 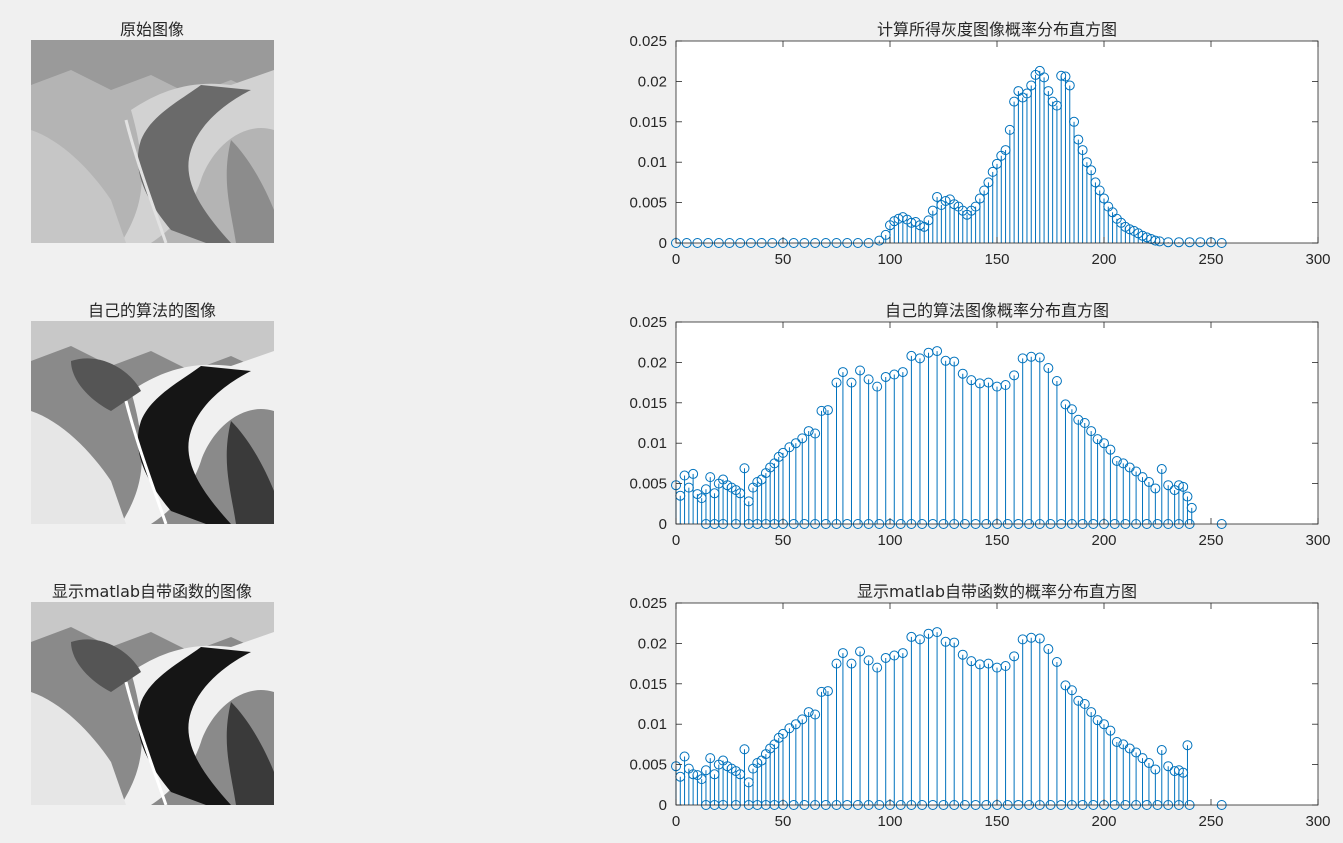 I want to click on y-tick-label: 0.01, so click(x=652, y=443).